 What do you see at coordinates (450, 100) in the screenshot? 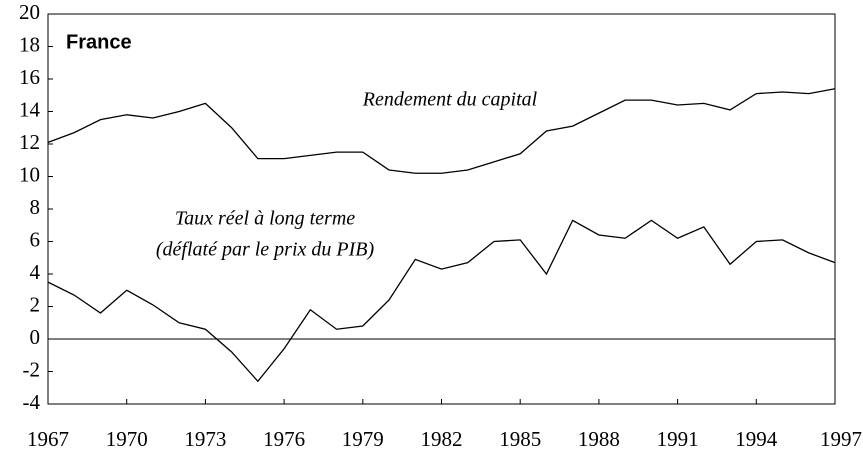
I see `annotation: Rendement du capital` at bounding box center [450, 100].